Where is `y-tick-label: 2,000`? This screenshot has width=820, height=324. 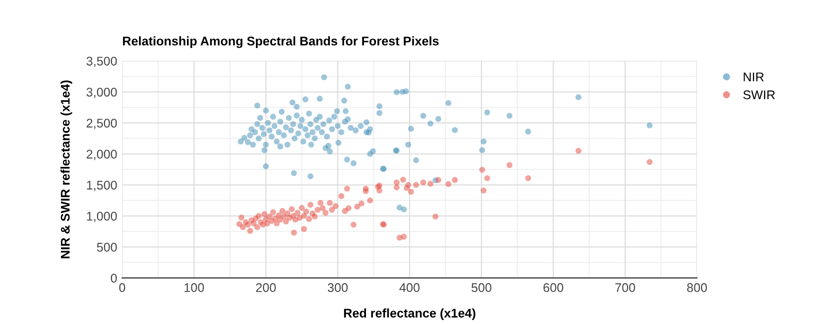 y-tick-label: 2,000 is located at coordinates (101, 155).